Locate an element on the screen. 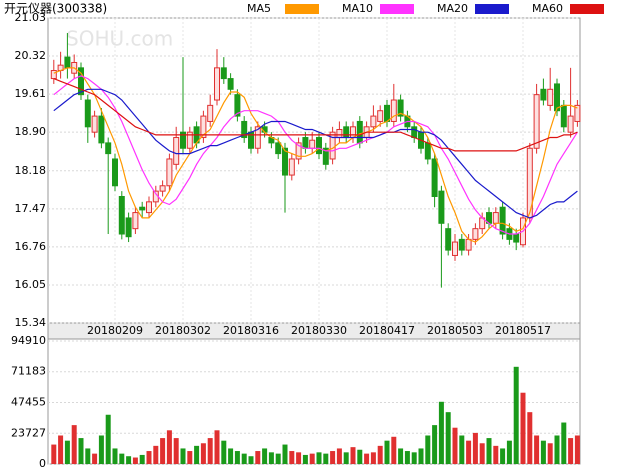 The image size is (640, 469). y-tick-label: 71183 is located at coordinates (28, 371).